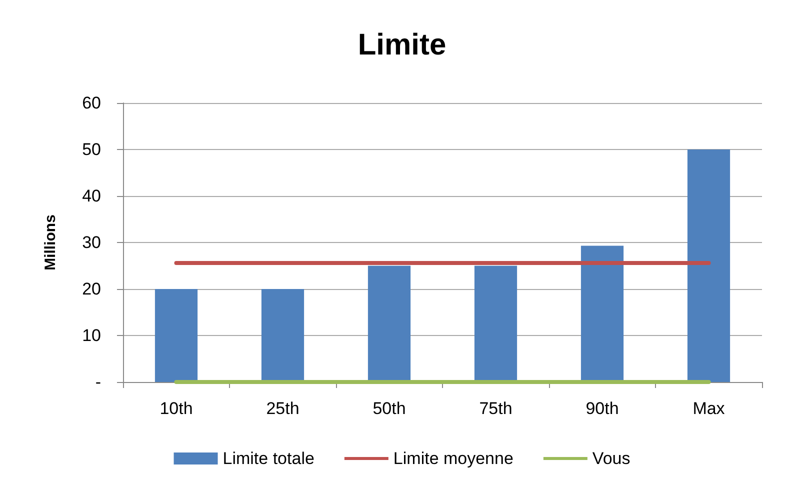  Describe the element at coordinates (495, 408) in the screenshot. I see `x-tick-label: 75th` at that location.